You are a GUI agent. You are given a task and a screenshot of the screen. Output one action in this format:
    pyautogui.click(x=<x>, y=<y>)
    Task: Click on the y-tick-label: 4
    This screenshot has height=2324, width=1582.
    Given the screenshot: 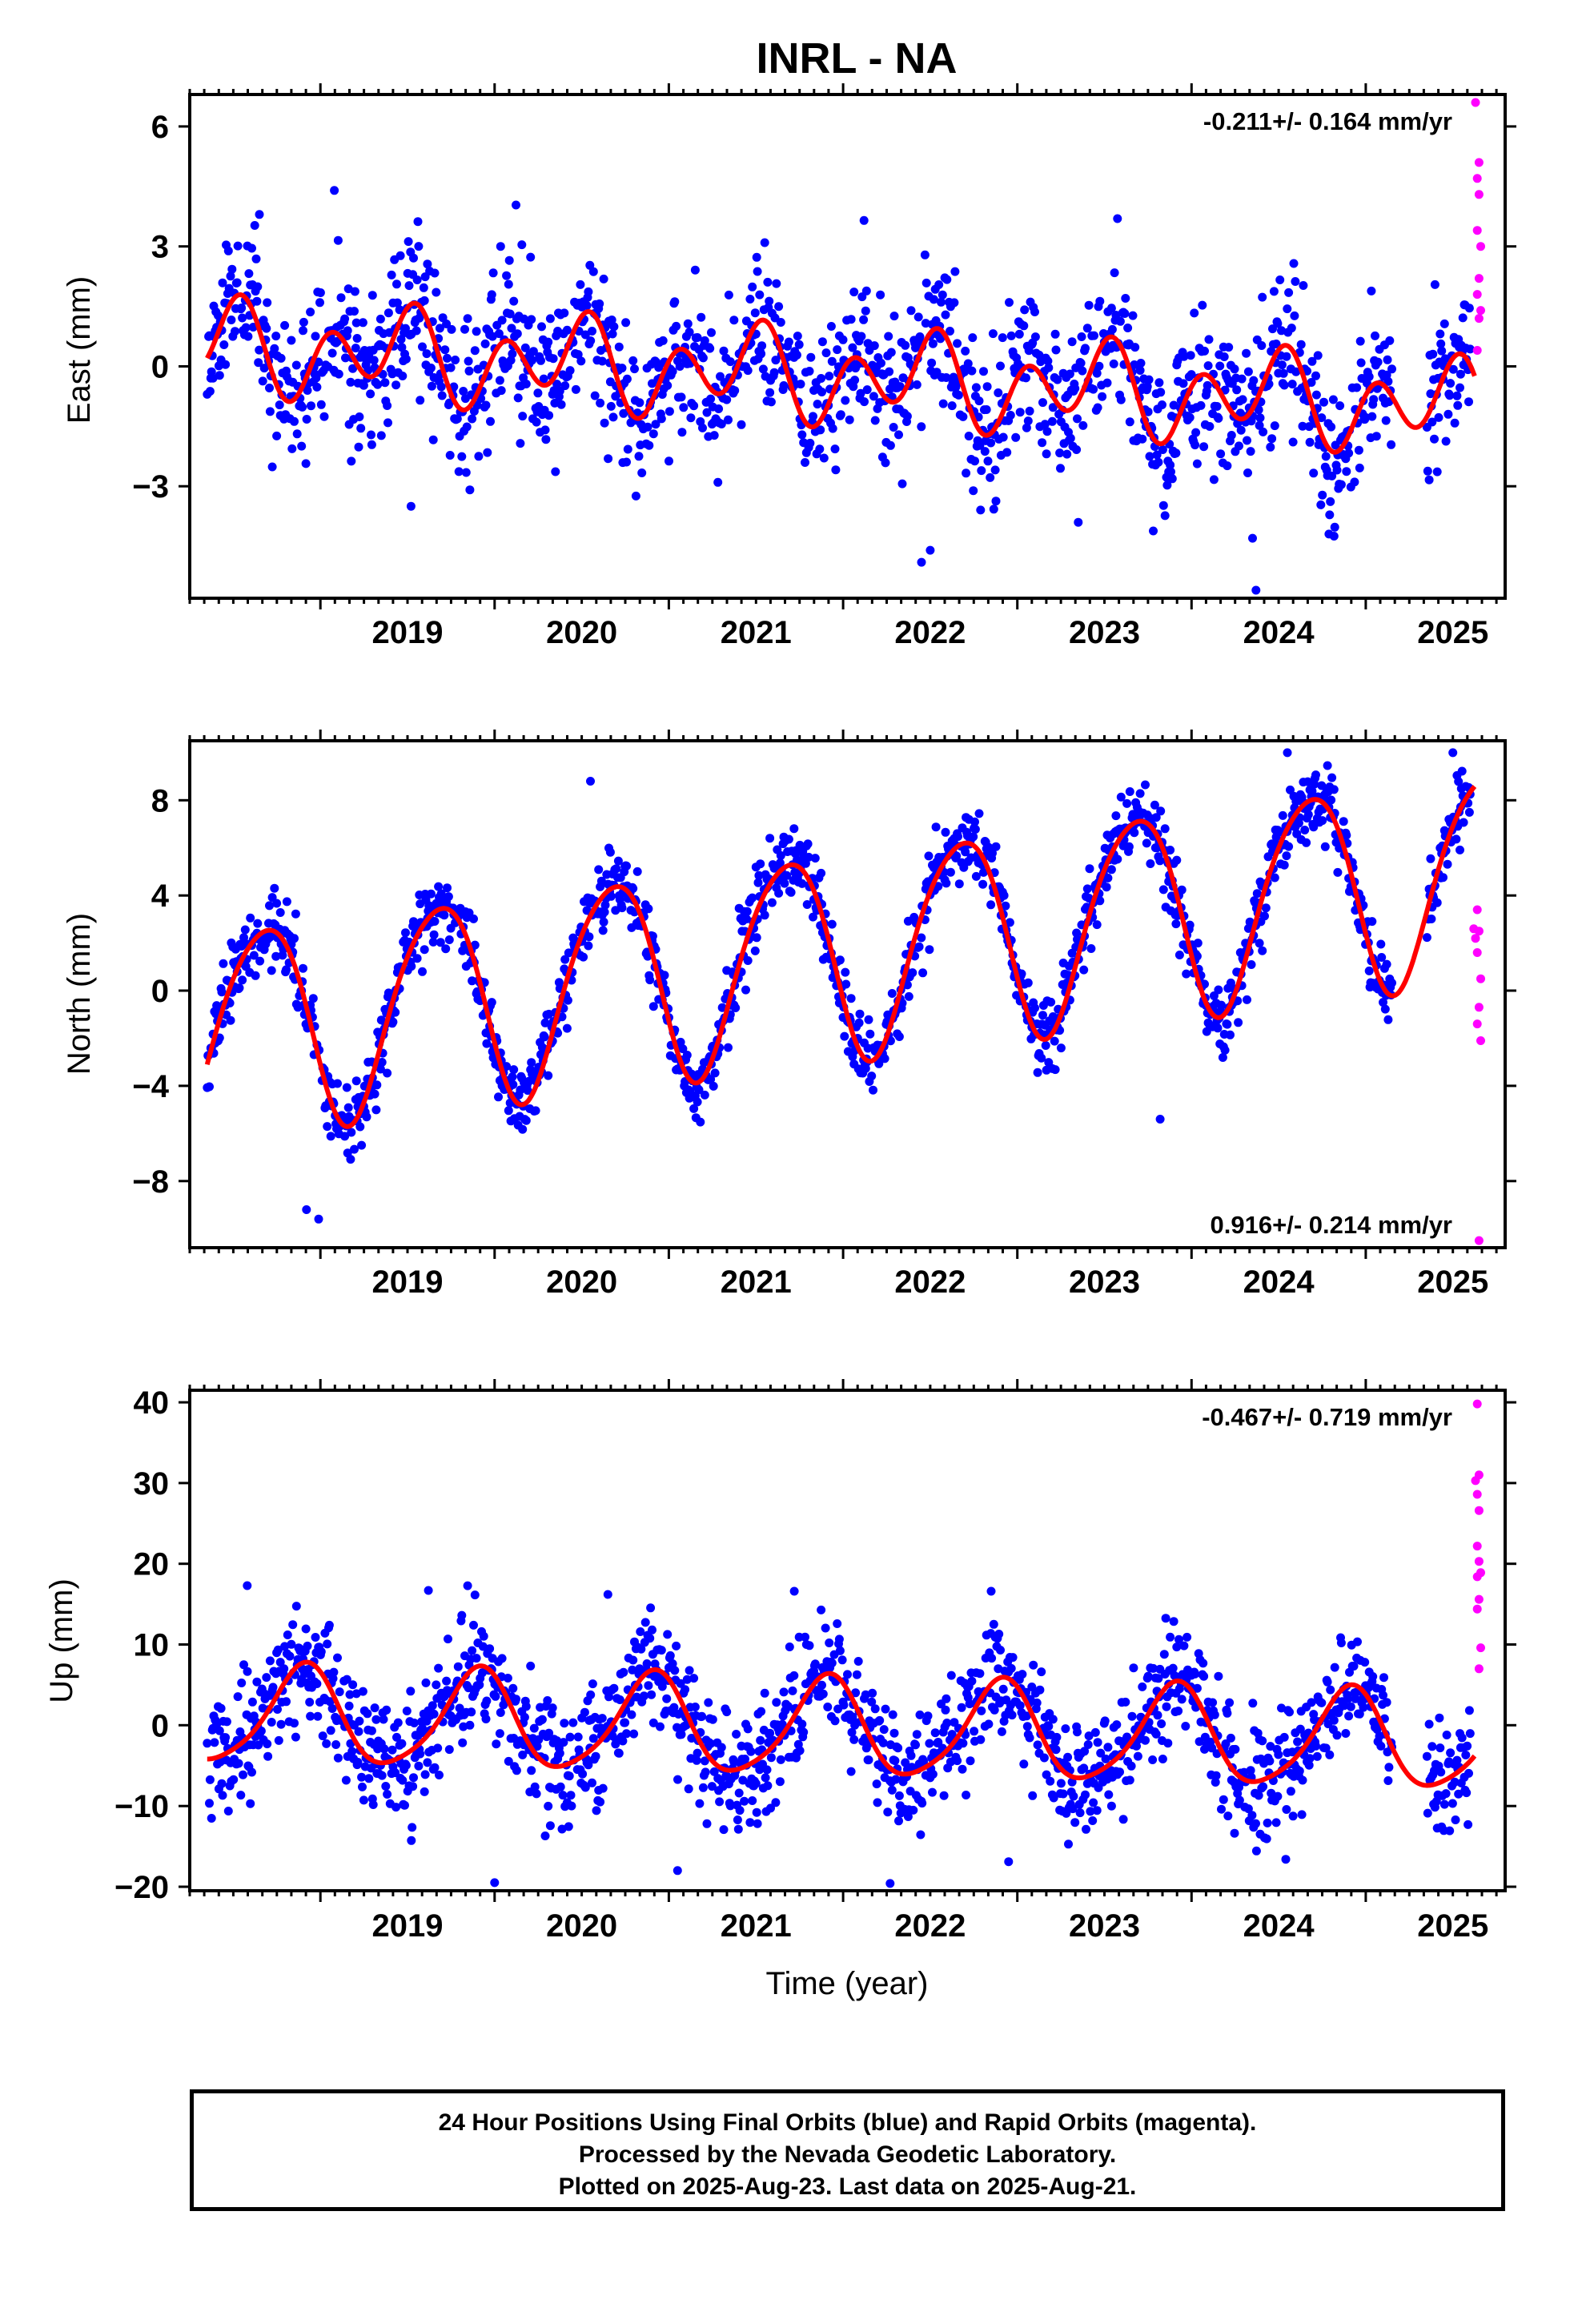 What is the action you would take?
    pyautogui.click(x=161, y=896)
    